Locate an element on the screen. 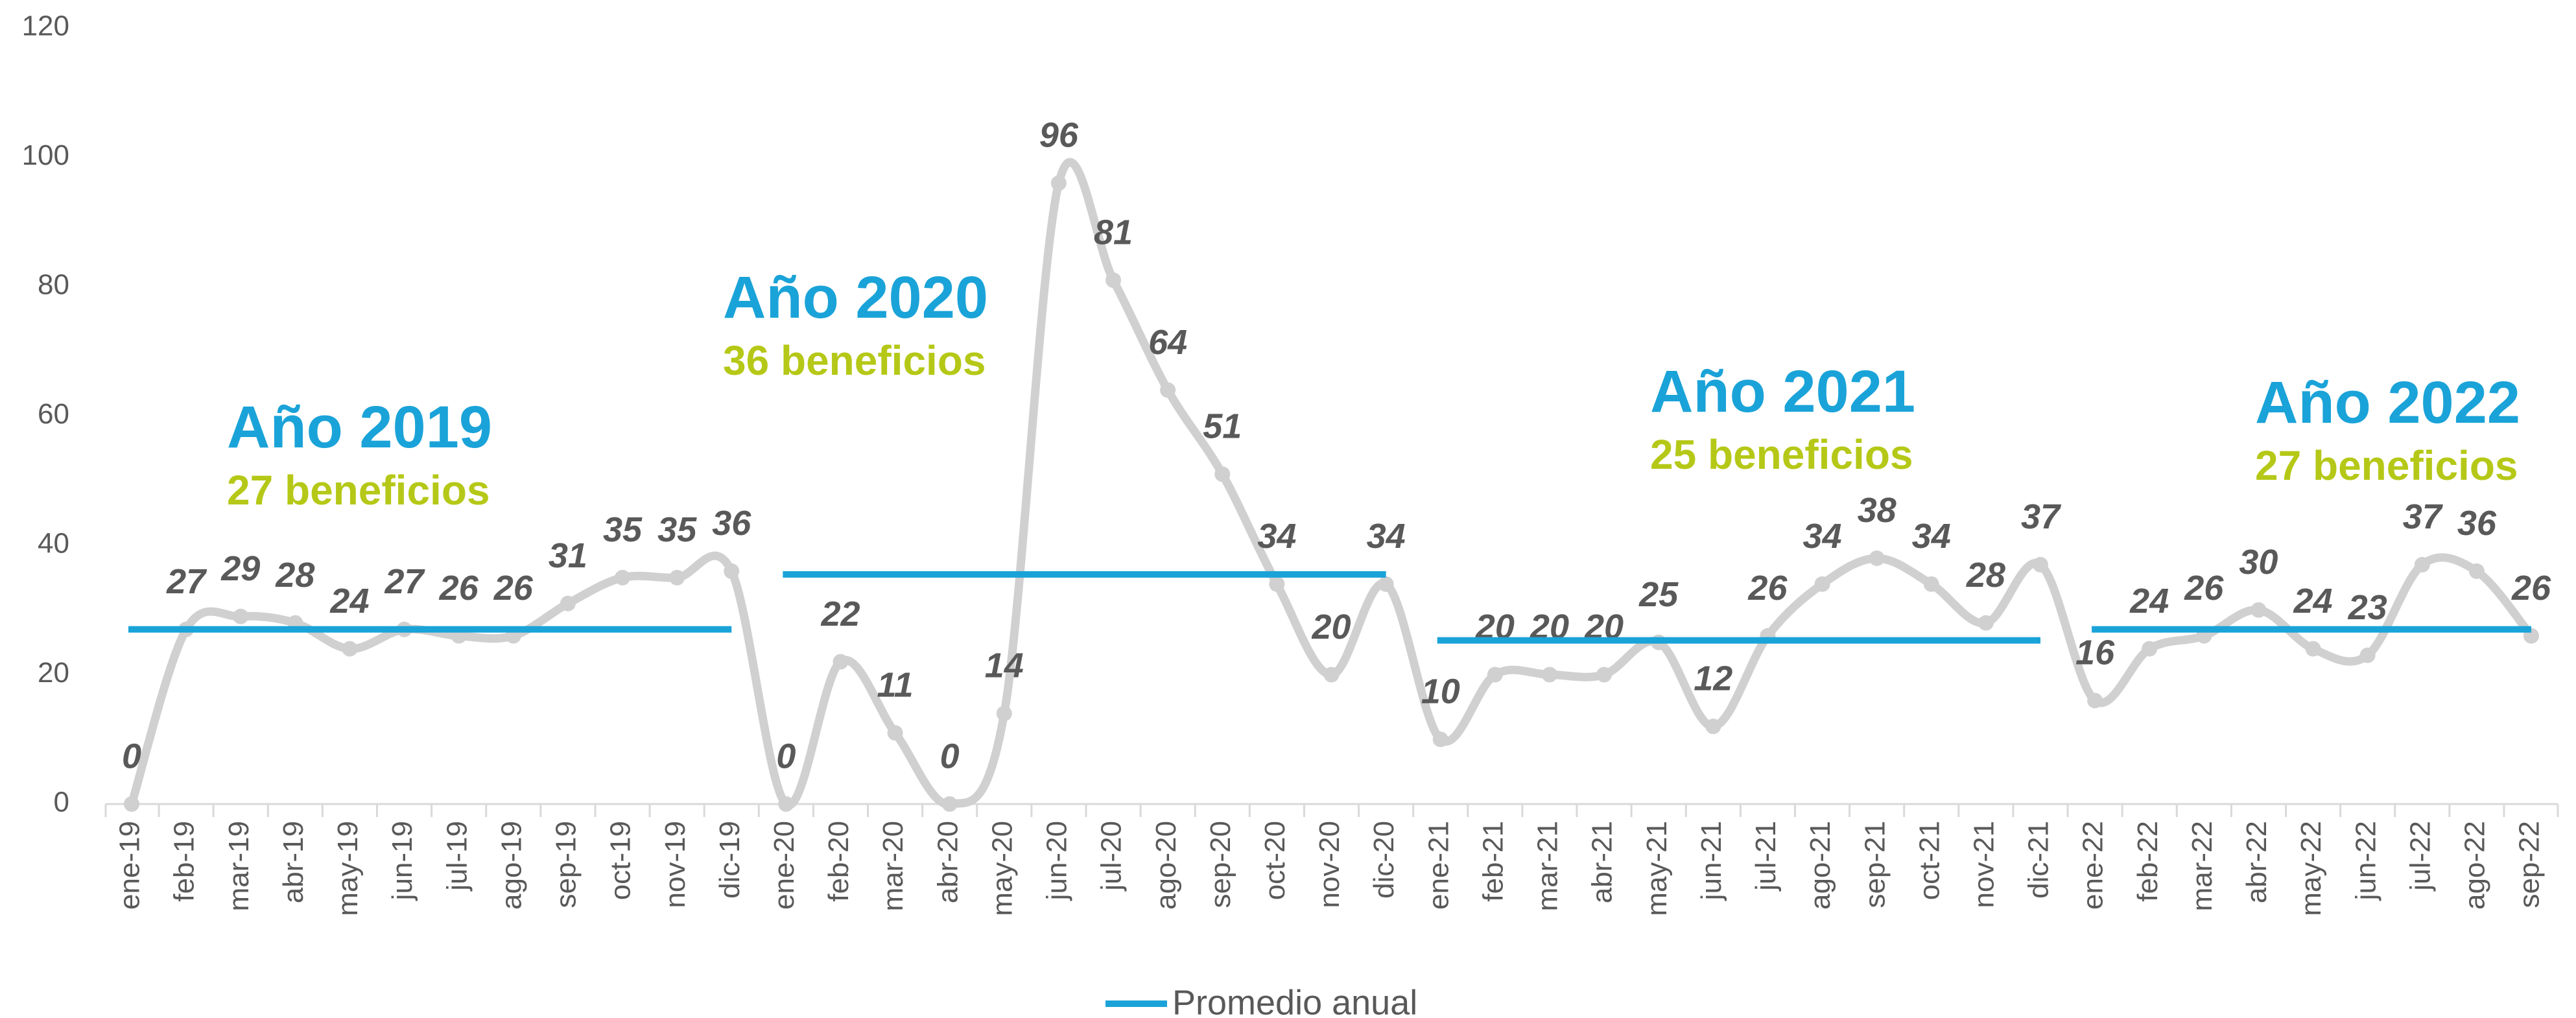 This screenshot has width=2576, height=1018. annotation-text: 36 beneficios is located at coordinates (855, 360).